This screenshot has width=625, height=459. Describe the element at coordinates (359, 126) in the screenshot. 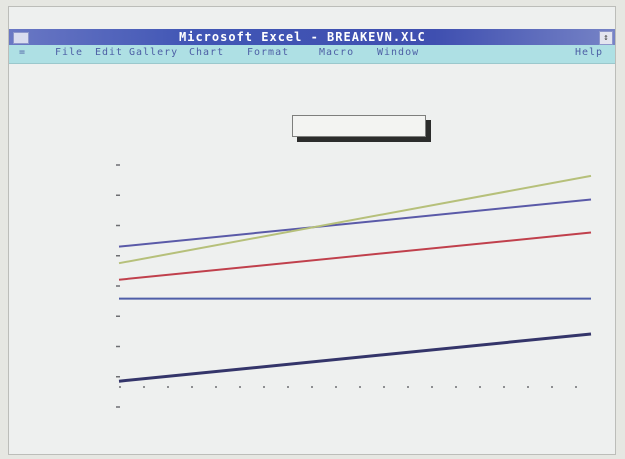

I see `chart-title-box` at that location.